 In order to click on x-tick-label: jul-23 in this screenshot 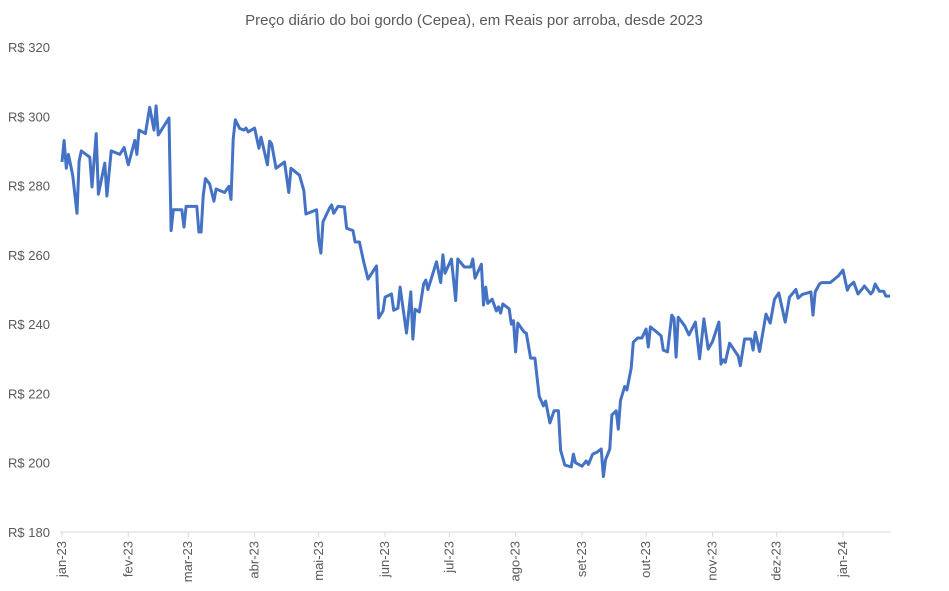, I will do `click(448, 557)`.